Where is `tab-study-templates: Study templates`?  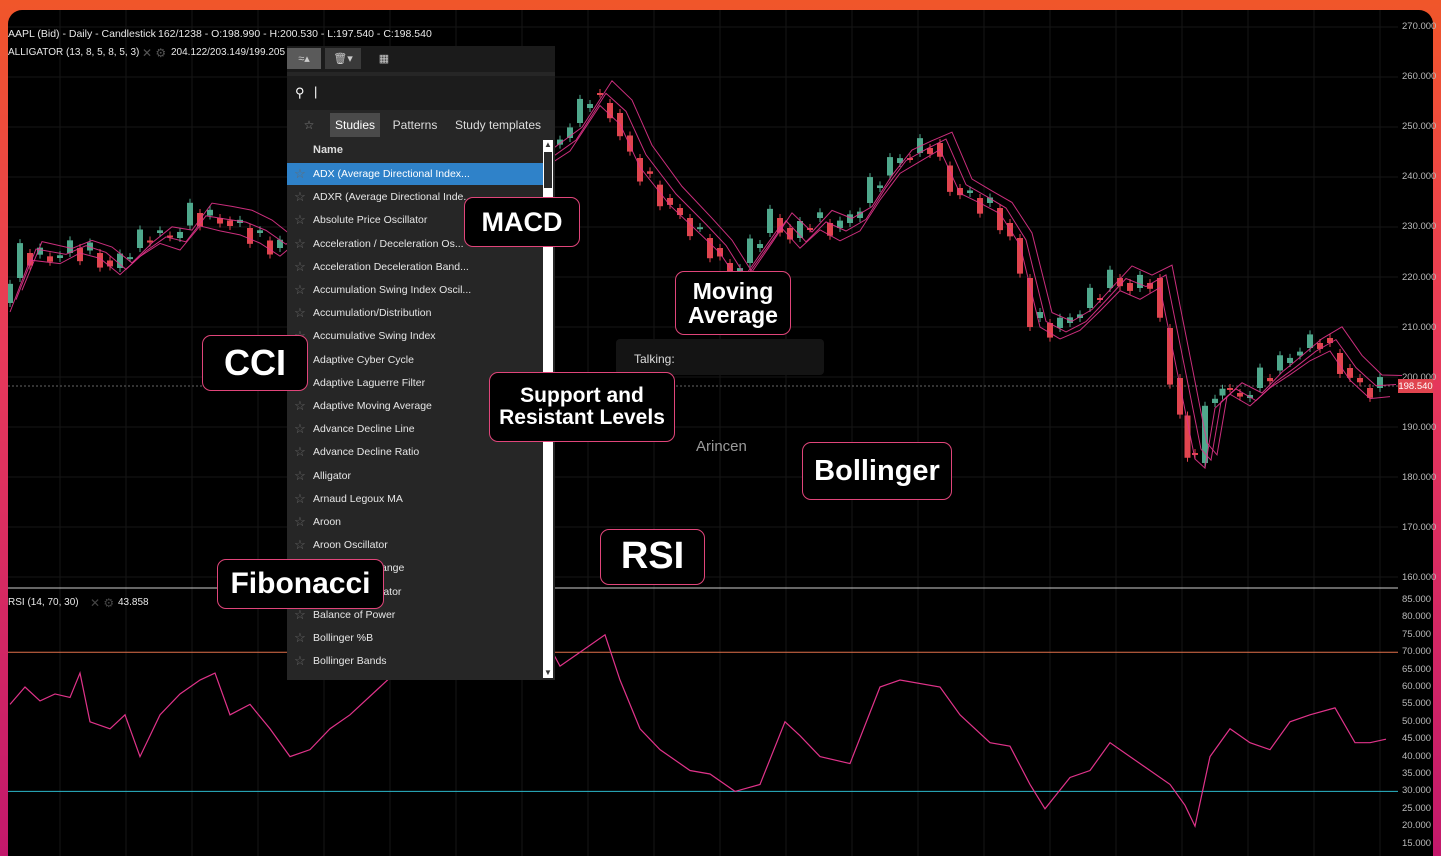 tab-study-templates: Study templates is located at coordinates (498, 125).